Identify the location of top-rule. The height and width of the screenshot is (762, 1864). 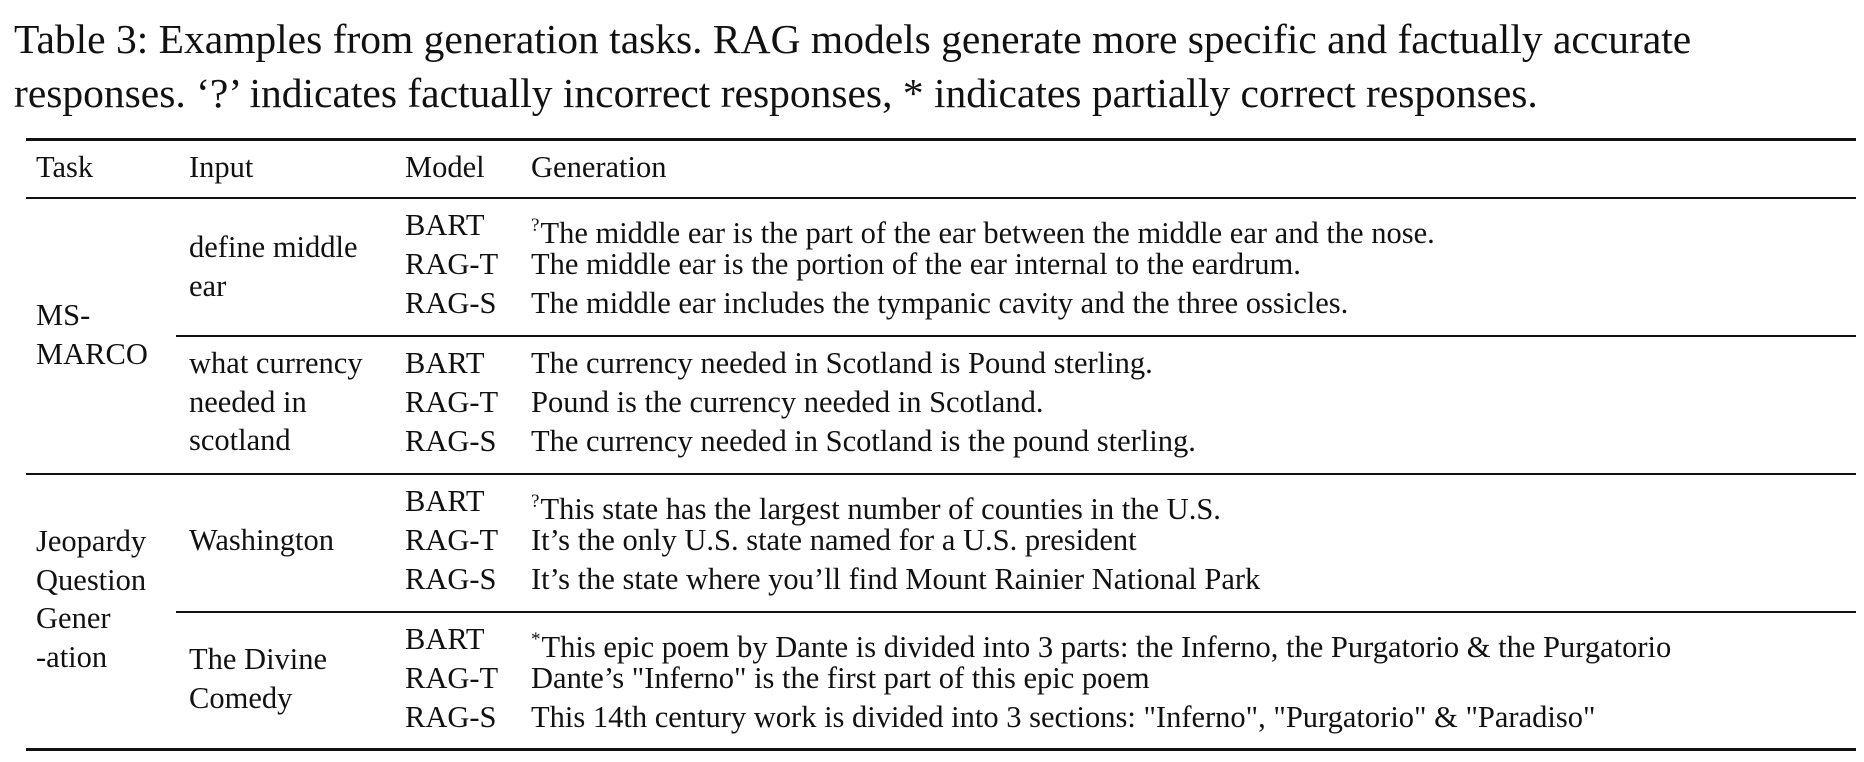
(941, 139).